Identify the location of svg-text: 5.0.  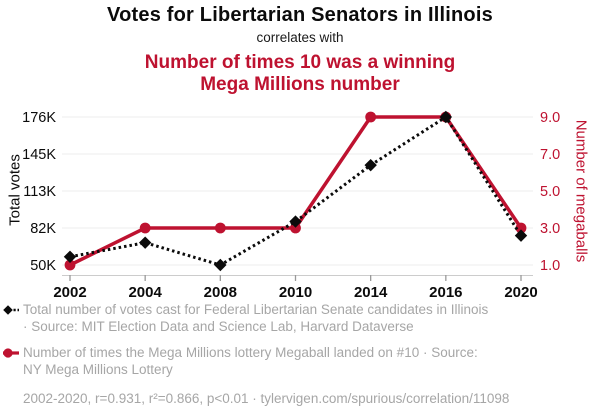
(550, 192).